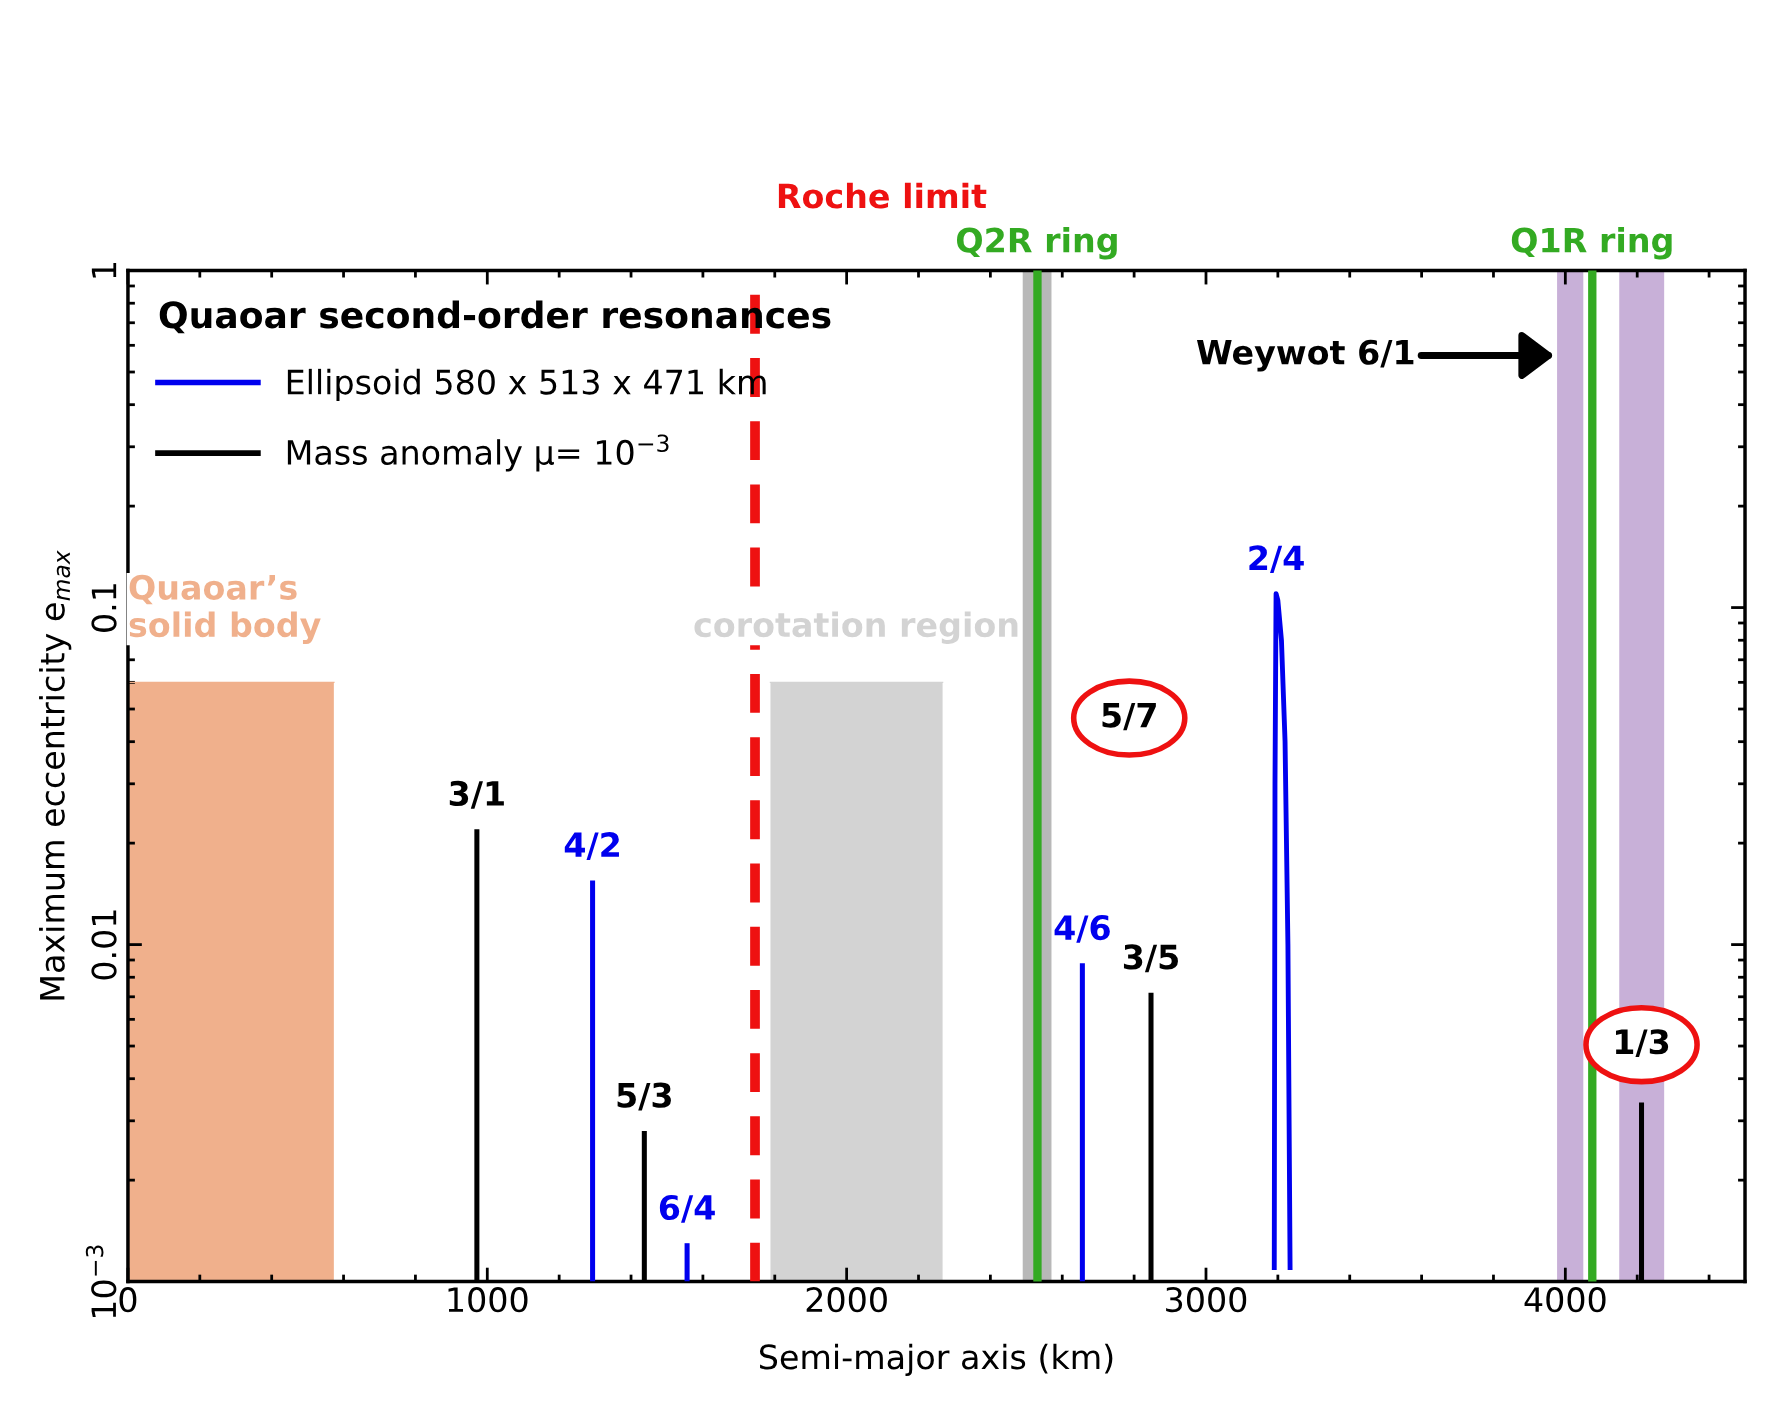 The height and width of the screenshot is (1424, 1777). I want to click on x-tick-label: 1000, so click(488, 1300).